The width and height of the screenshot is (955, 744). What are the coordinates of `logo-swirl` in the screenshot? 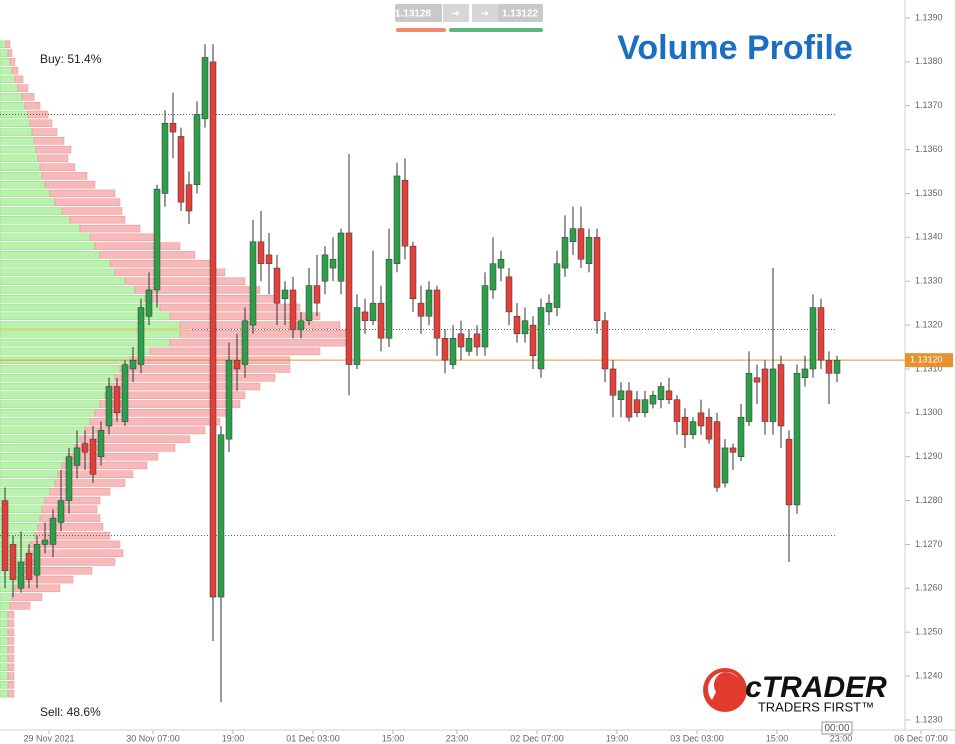 It's located at (722, 685).